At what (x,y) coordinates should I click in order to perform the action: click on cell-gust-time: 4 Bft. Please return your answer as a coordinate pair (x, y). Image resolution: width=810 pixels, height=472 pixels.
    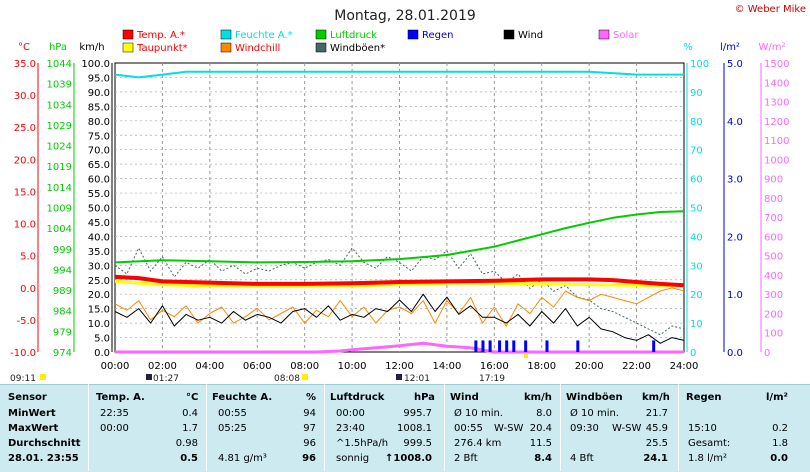
    Looking at the image, I should click on (582, 458).